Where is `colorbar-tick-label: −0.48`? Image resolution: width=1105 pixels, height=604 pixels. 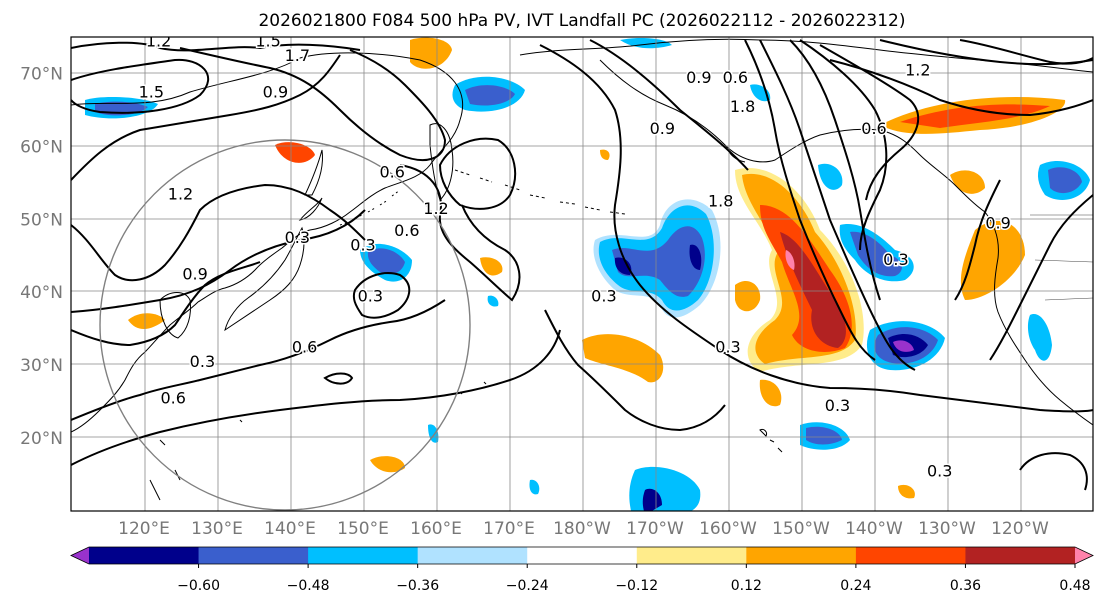 colorbar-tick-label: −0.48 is located at coordinates (308, 586).